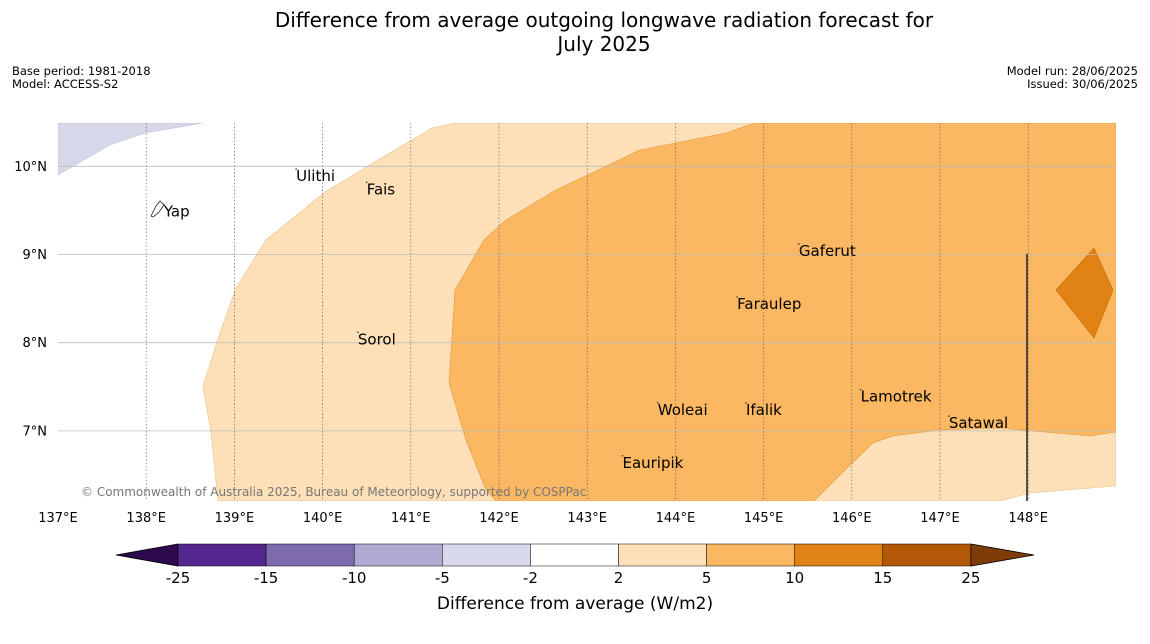 The width and height of the screenshot is (1150, 644). What do you see at coordinates (852, 518) in the screenshot?
I see `lon-tick-label: 146°E` at bounding box center [852, 518].